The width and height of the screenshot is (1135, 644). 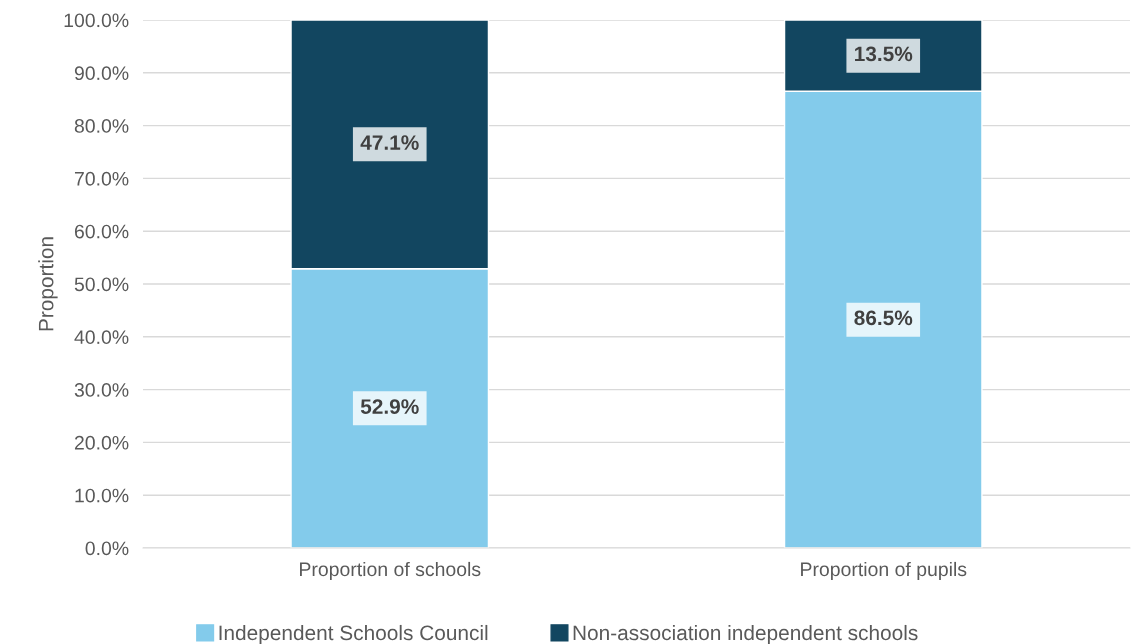 What do you see at coordinates (884, 571) in the screenshot?
I see `x-tick-label: Proportion of pupils` at bounding box center [884, 571].